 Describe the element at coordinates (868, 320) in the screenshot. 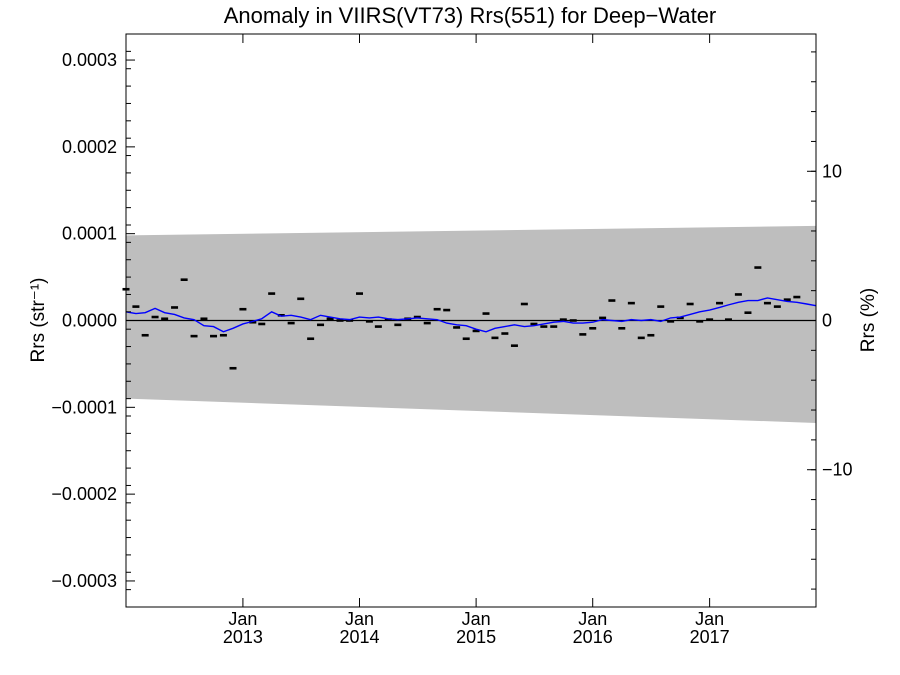

I see `y-axis-label-right: Rrs (%)` at that location.